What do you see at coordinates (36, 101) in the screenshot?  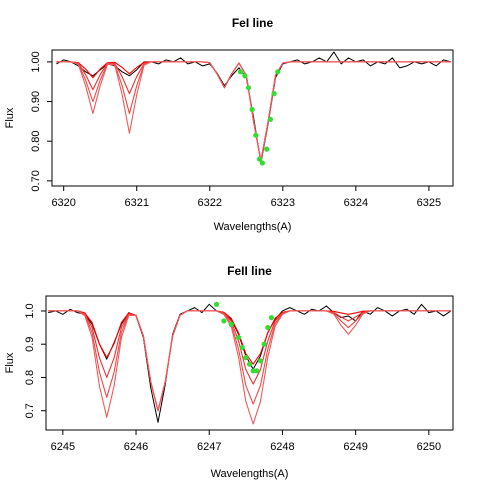 I see `y-tick-label: 0.90` at bounding box center [36, 101].